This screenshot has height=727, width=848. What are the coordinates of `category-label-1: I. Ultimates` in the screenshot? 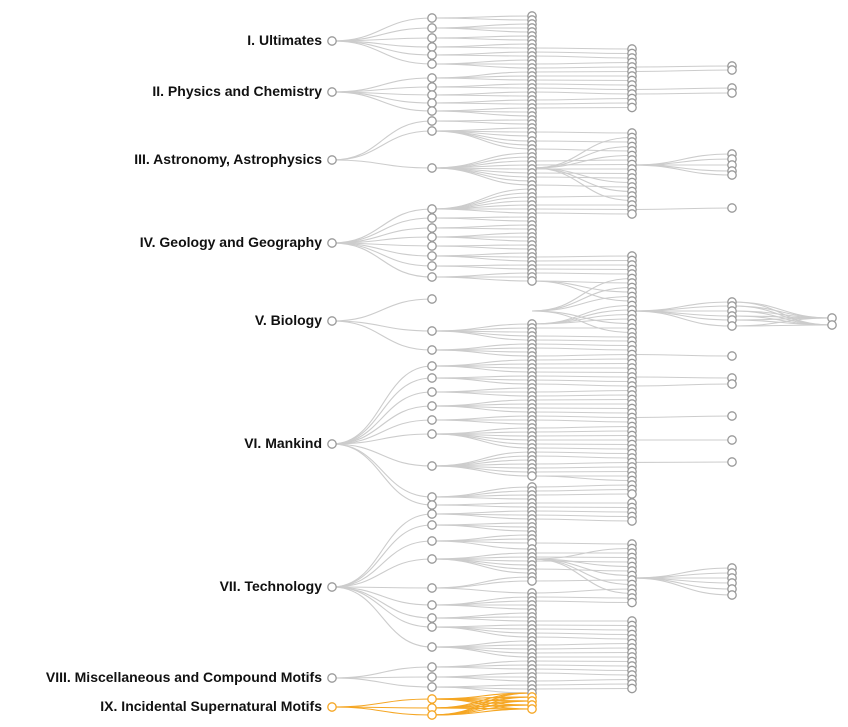 It's located at (284, 40).